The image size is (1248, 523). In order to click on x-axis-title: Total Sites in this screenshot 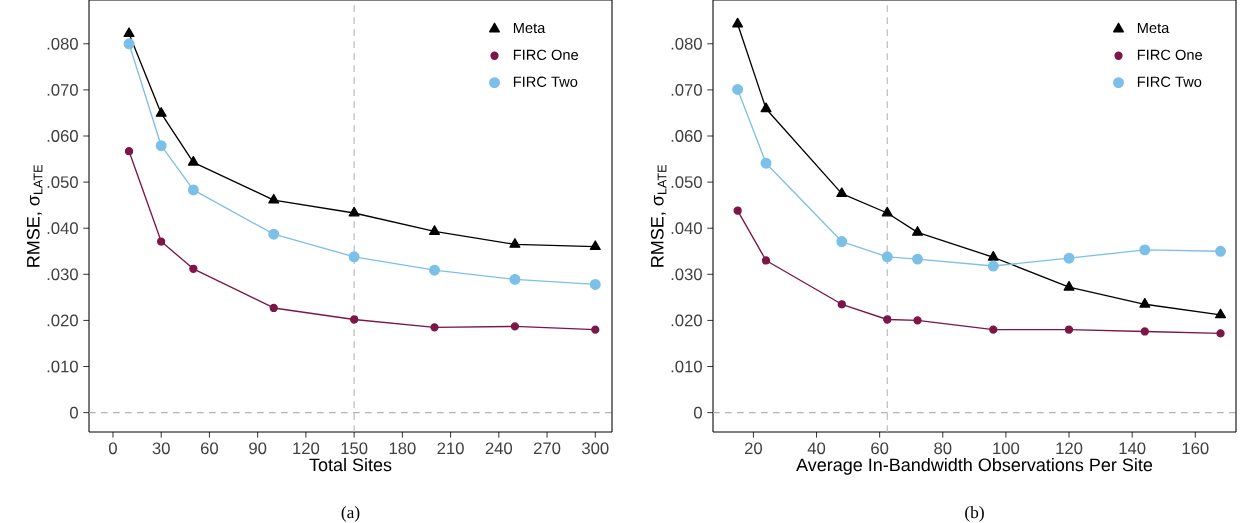, I will do `click(350, 465)`.